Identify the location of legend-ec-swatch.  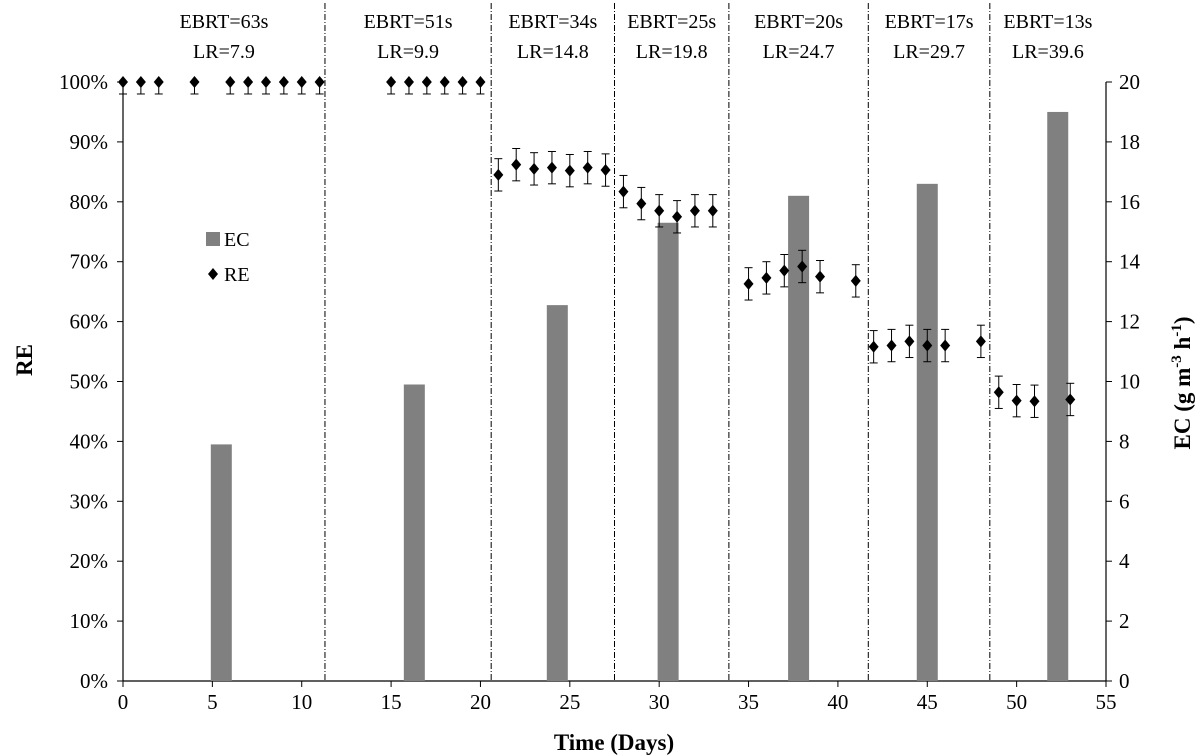
(213, 239).